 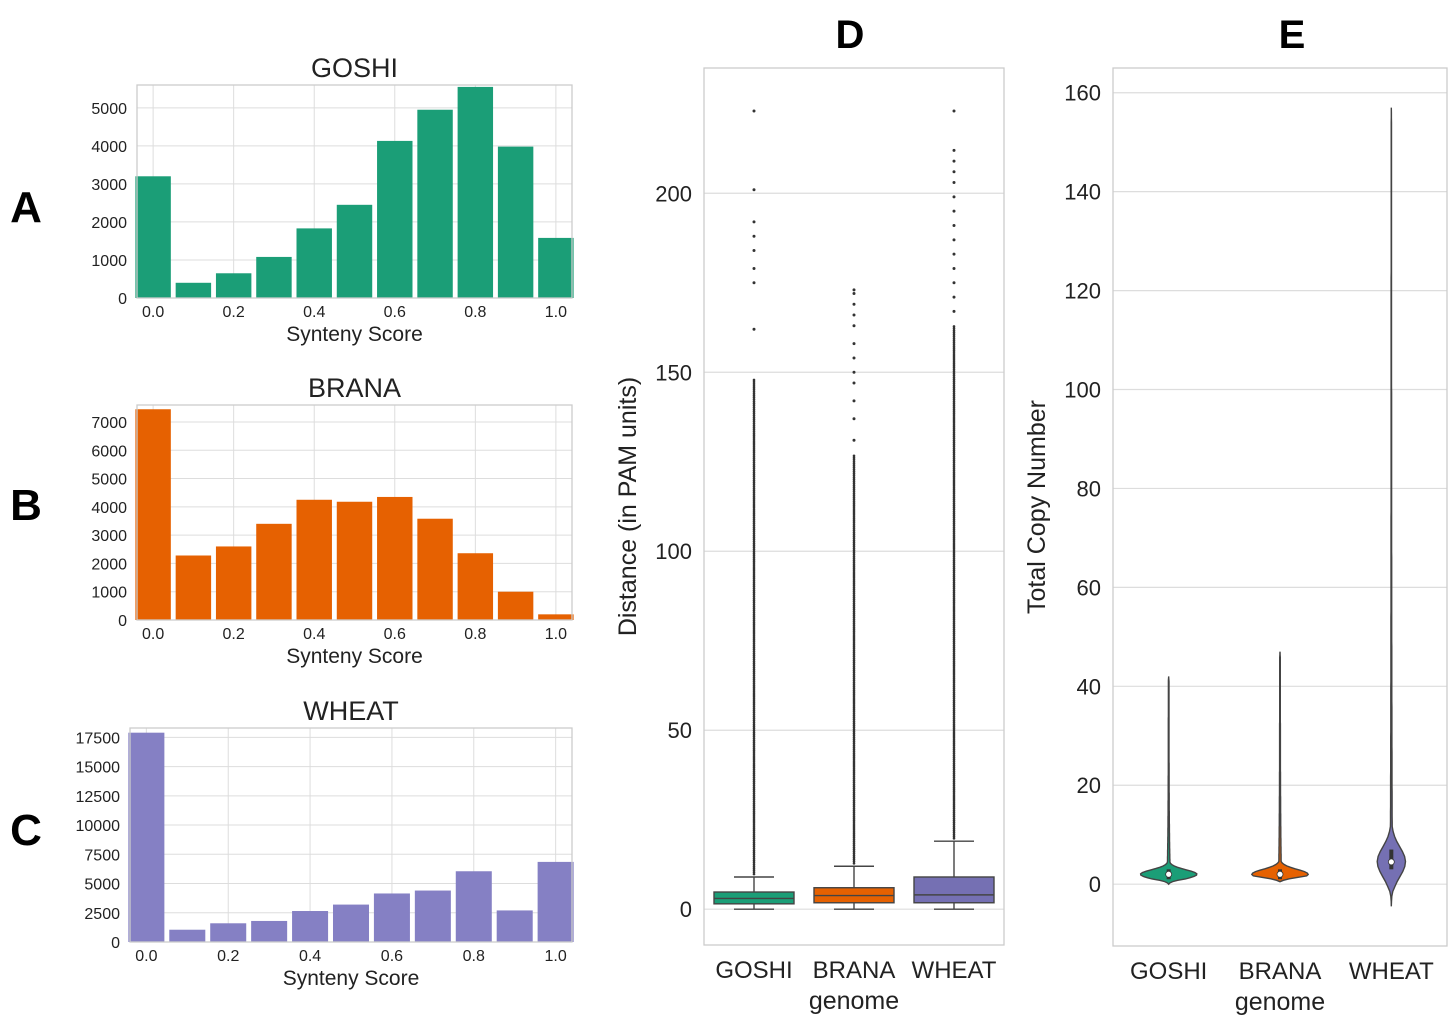 I want to click on x-tick-label: 0.8, so click(x=474, y=956).